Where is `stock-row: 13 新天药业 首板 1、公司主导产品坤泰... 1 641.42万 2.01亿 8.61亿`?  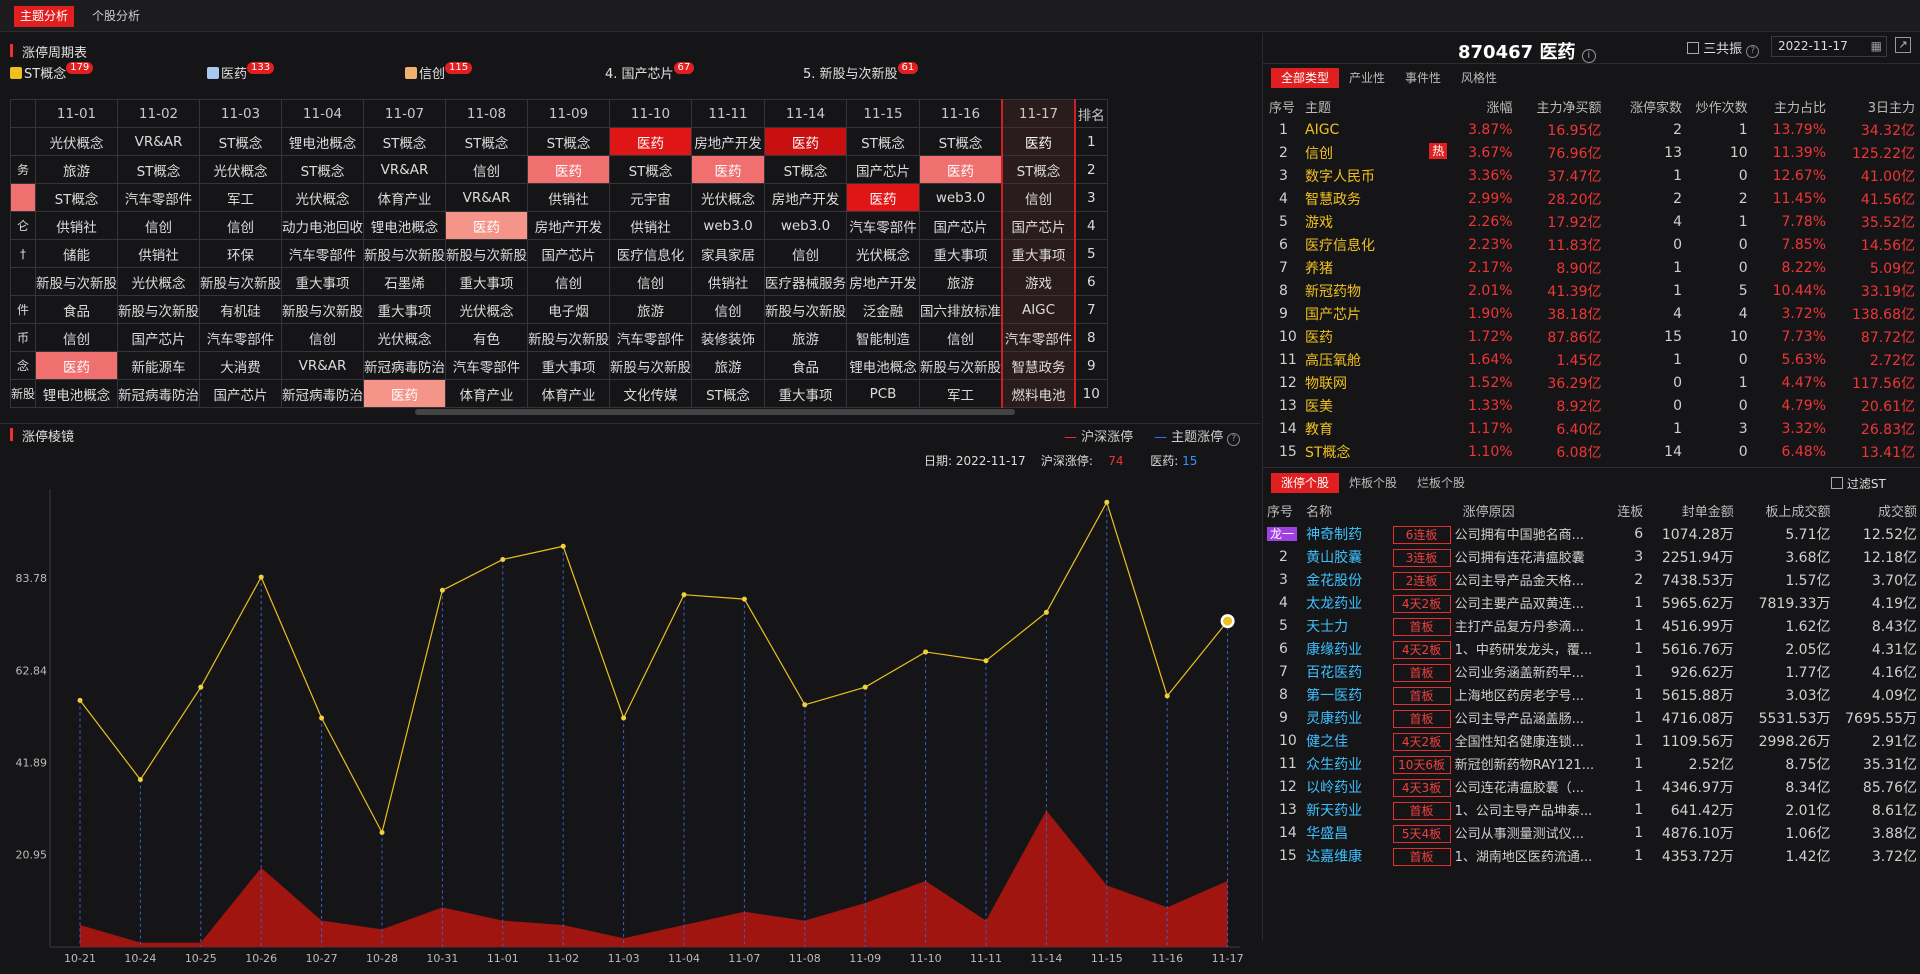
stock-row: 13 新天药业 首板 1、公司主导产品坤泰... 1 641.42万 2.01亿 8.61亿 is located at coordinates (1592, 809).